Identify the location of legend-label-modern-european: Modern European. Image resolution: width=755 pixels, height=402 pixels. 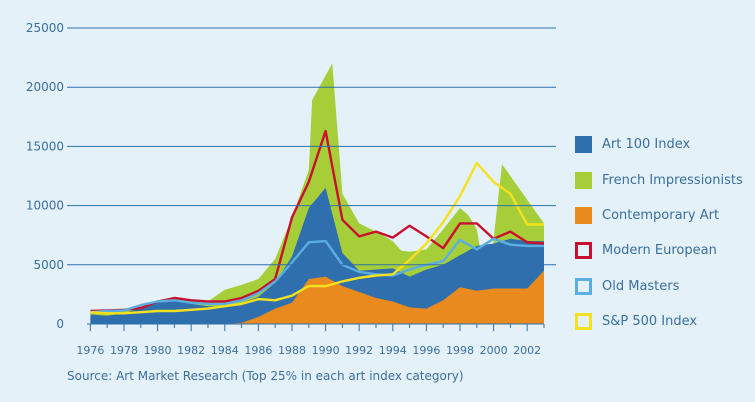
(659, 251).